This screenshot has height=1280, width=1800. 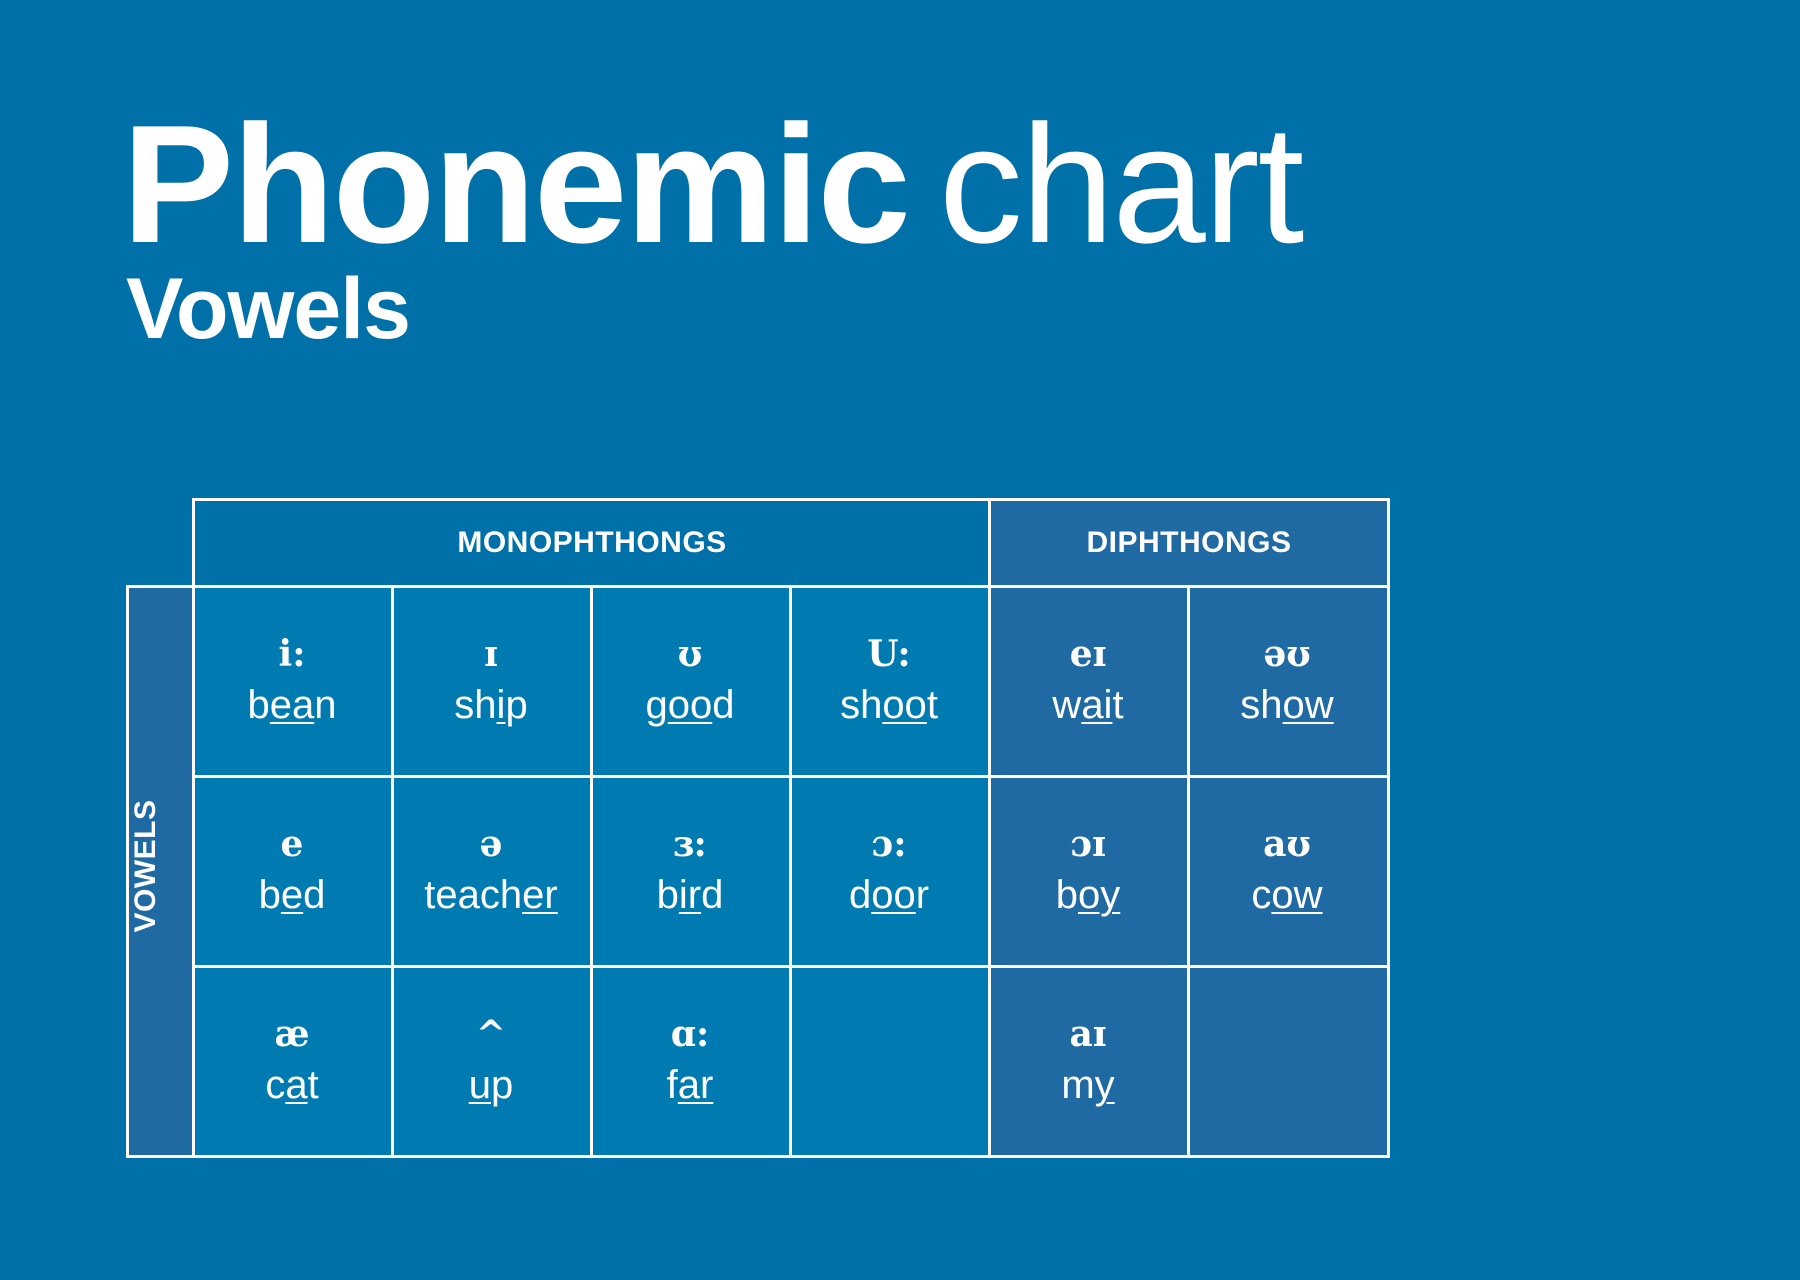 I want to click on diphthongs-header-fill, so click(x=1189, y=543).